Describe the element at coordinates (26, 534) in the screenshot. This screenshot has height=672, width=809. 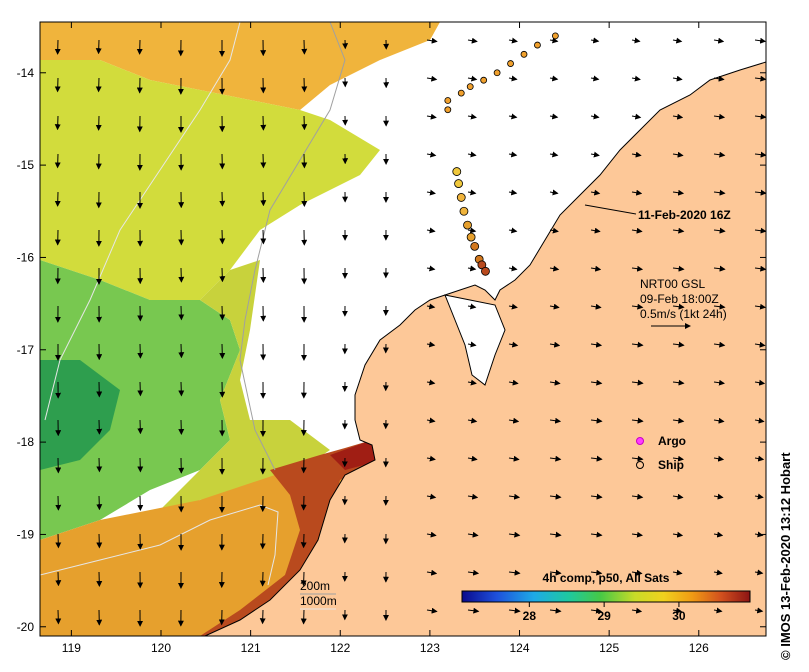
I see `lat-tick-label: -19` at that location.